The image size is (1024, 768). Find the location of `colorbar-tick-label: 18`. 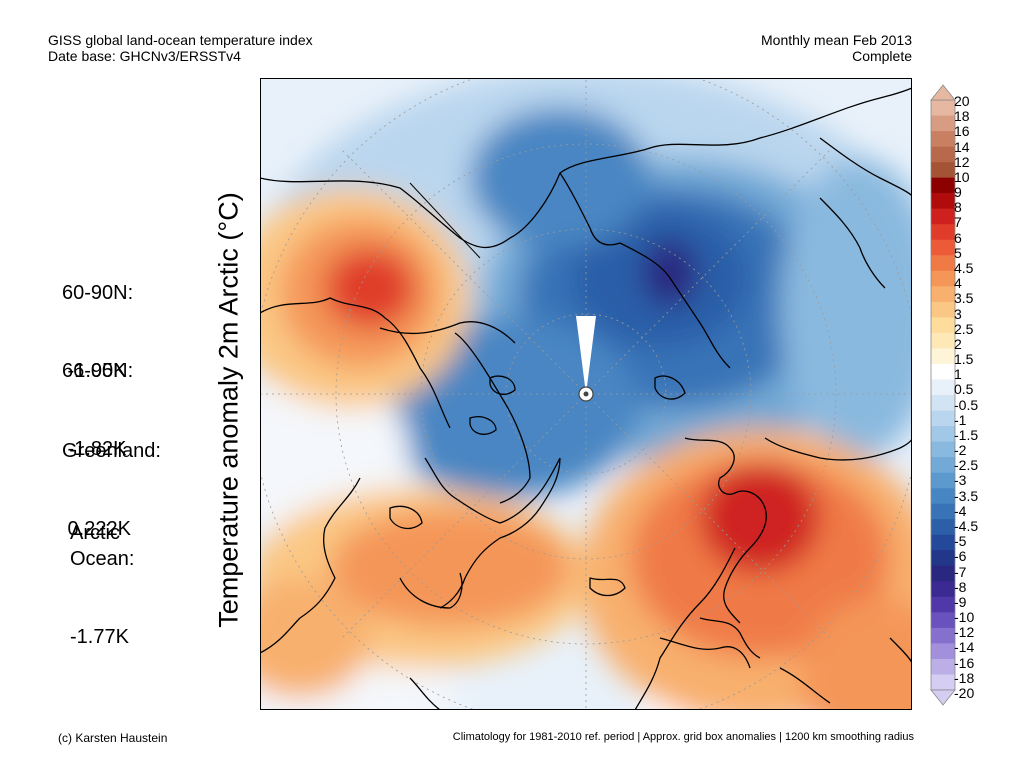

colorbar-tick-label: 18 is located at coordinates (962, 116).